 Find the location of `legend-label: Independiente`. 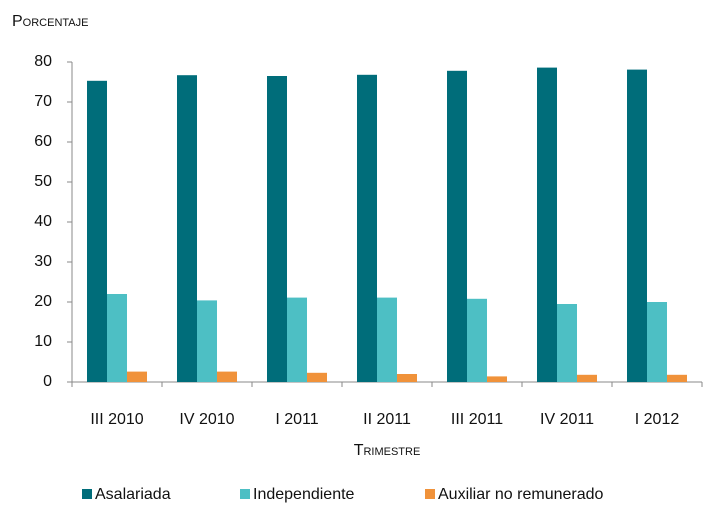

legend-label: Independiente is located at coordinates (304, 494).